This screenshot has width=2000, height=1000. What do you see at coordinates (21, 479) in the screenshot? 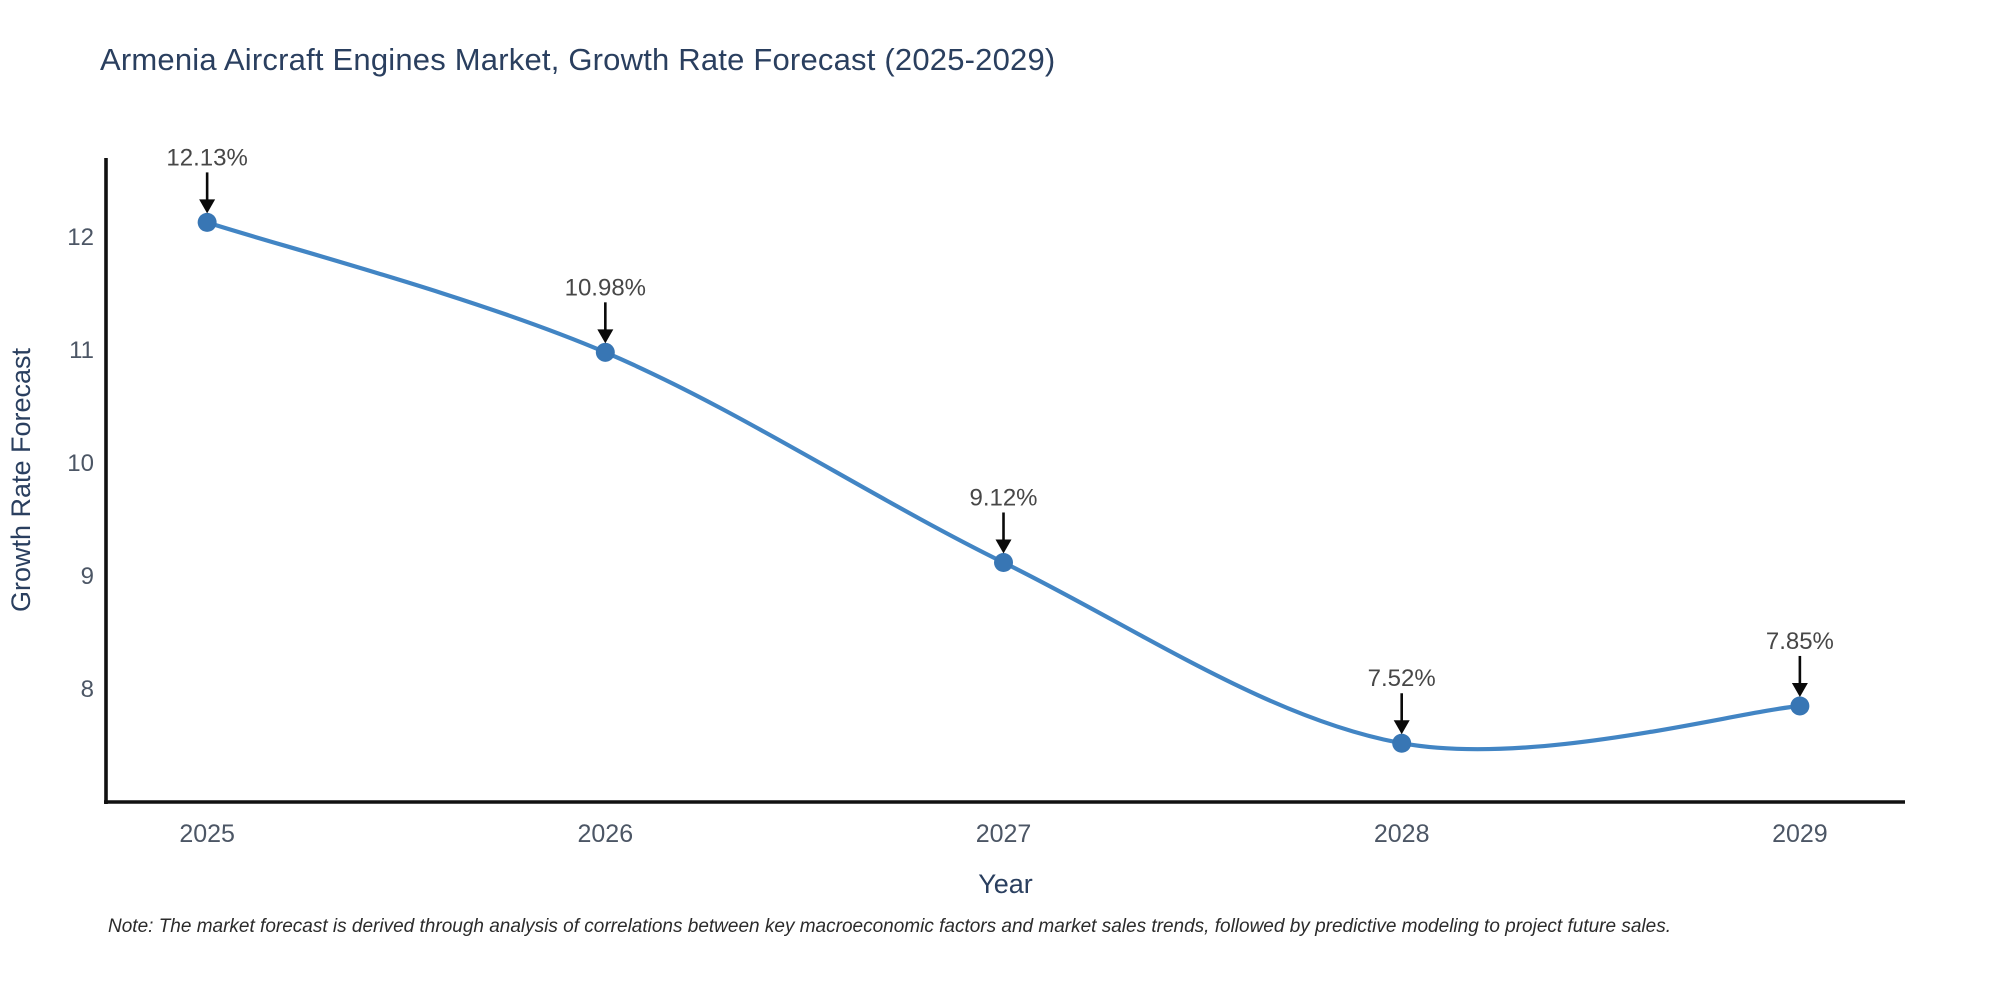
I see `y-axis-title: Growth Rate Forecast` at bounding box center [21, 479].